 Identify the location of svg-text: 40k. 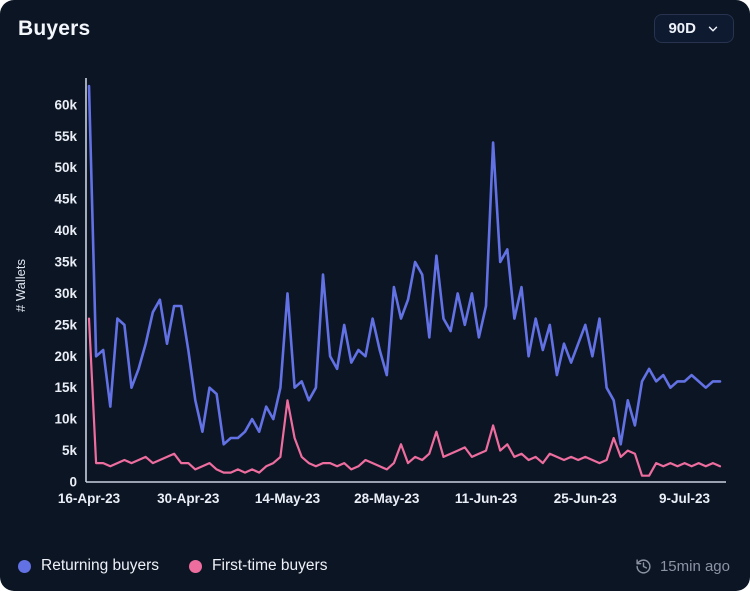
(65, 230).